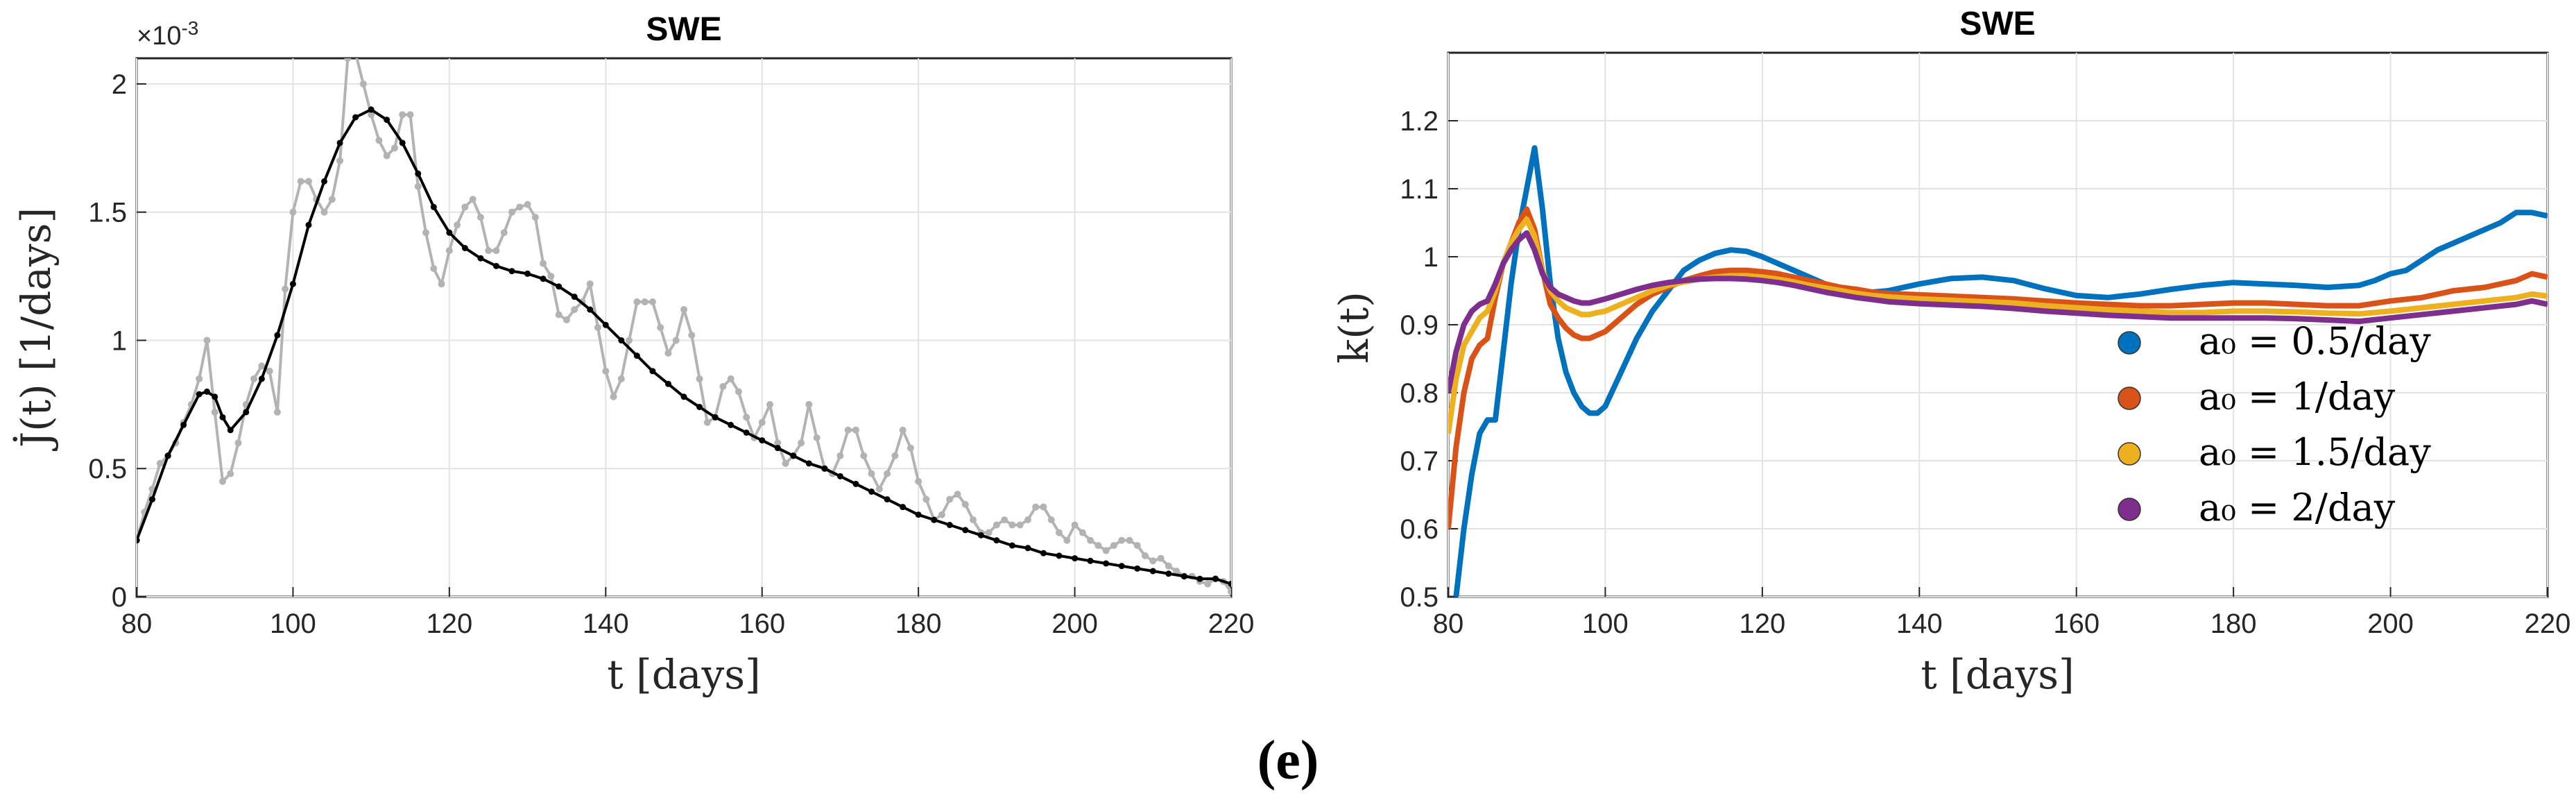 This screenshot has width=2576, height=798. I want to click on legend-label: a₀ = 2/day, so click(2297, 507).